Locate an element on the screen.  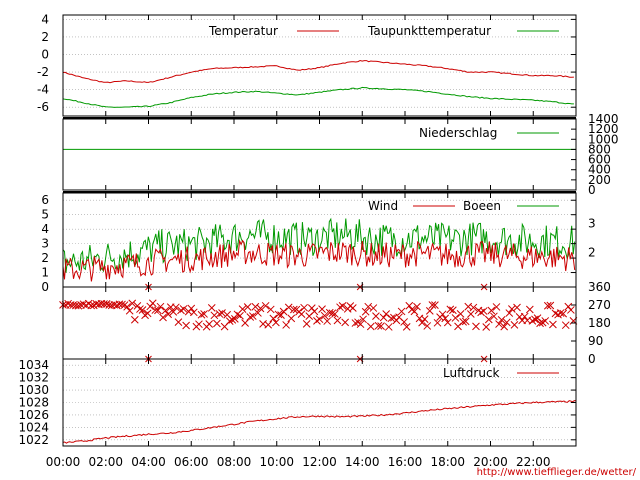
x-tick-label: 06:00 is located at coordinates (191, 462).